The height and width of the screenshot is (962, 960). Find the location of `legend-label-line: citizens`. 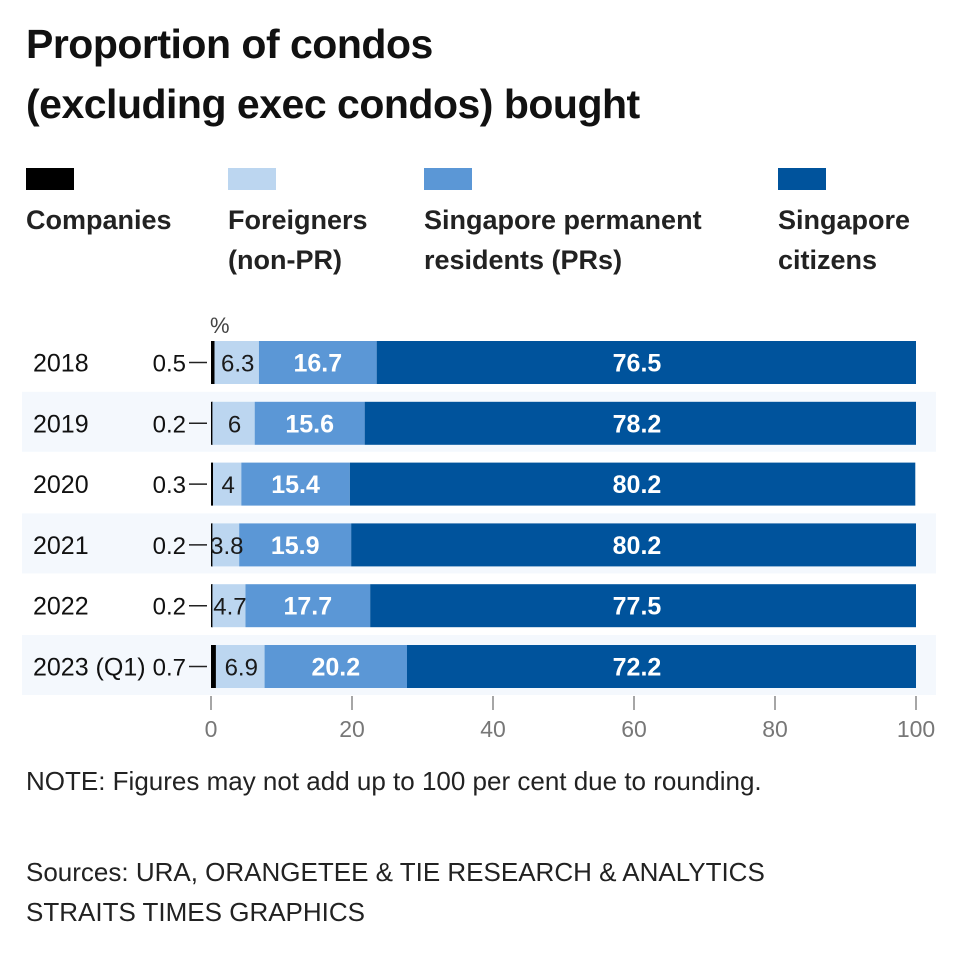

legend-label-line: citizens is located at coordinates (828, 260).